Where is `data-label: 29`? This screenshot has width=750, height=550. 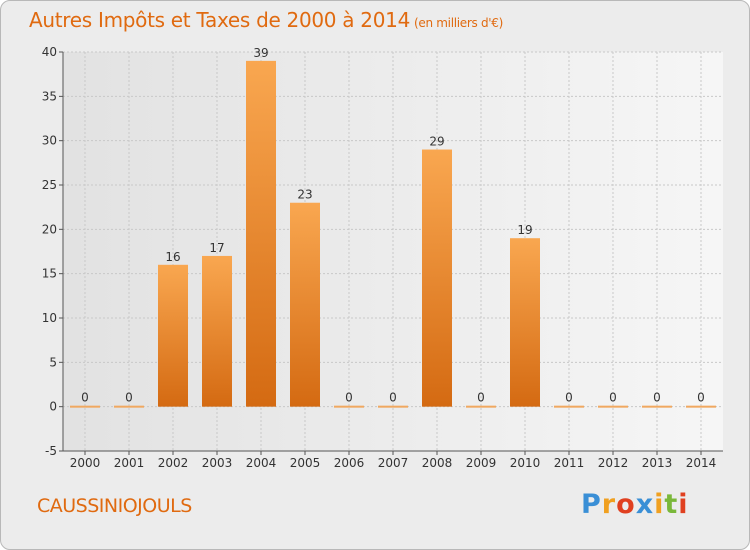 data-label: 29 is located at coordinates (436, 142).